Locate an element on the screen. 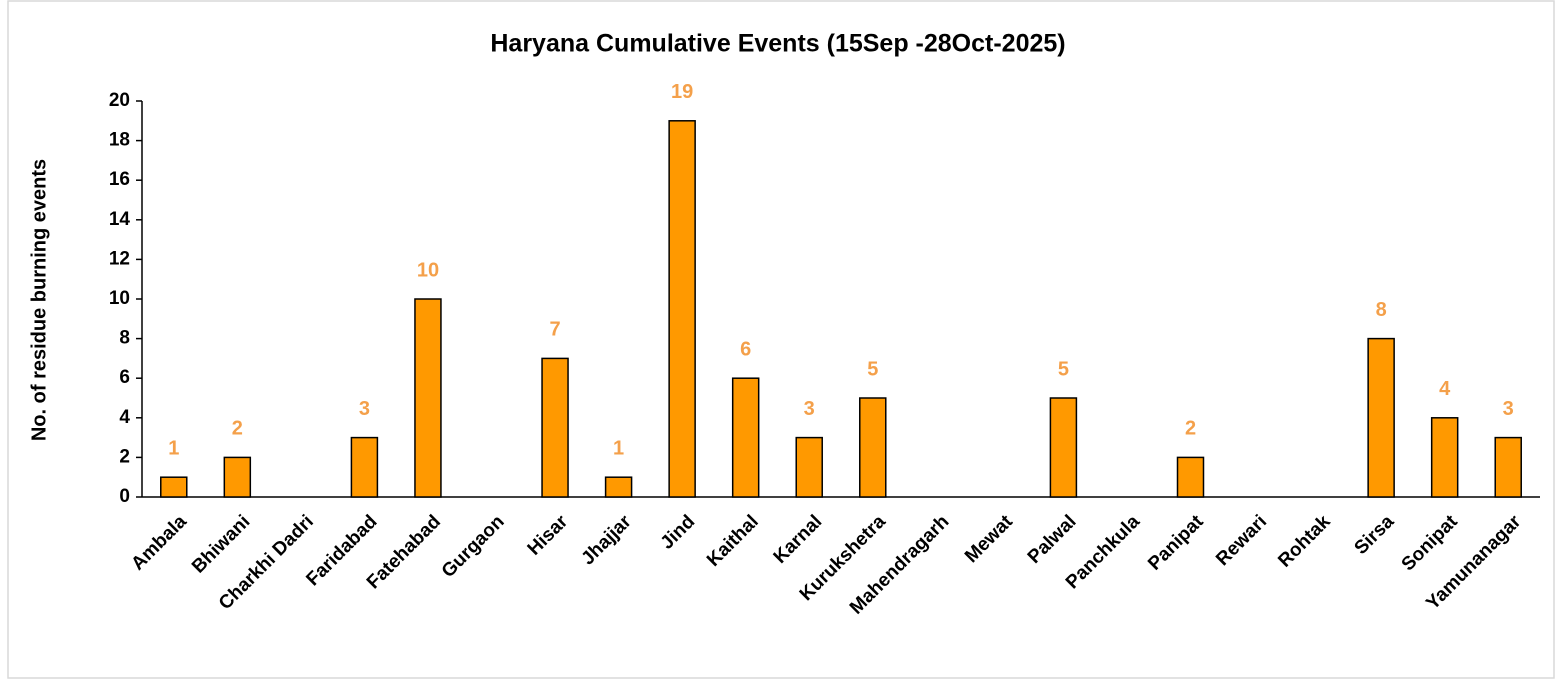  y-tick-label: 18 is located at coordinates (119, 140).